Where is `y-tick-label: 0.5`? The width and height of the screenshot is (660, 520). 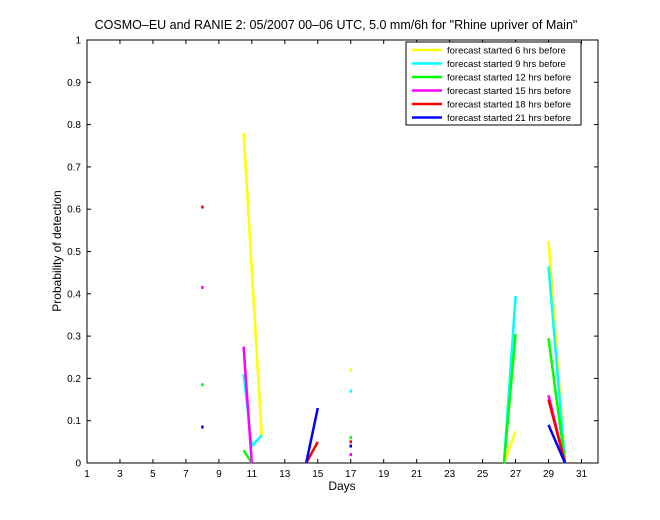
y-tick-label: 0.5 is located at coordinates (74, 252).